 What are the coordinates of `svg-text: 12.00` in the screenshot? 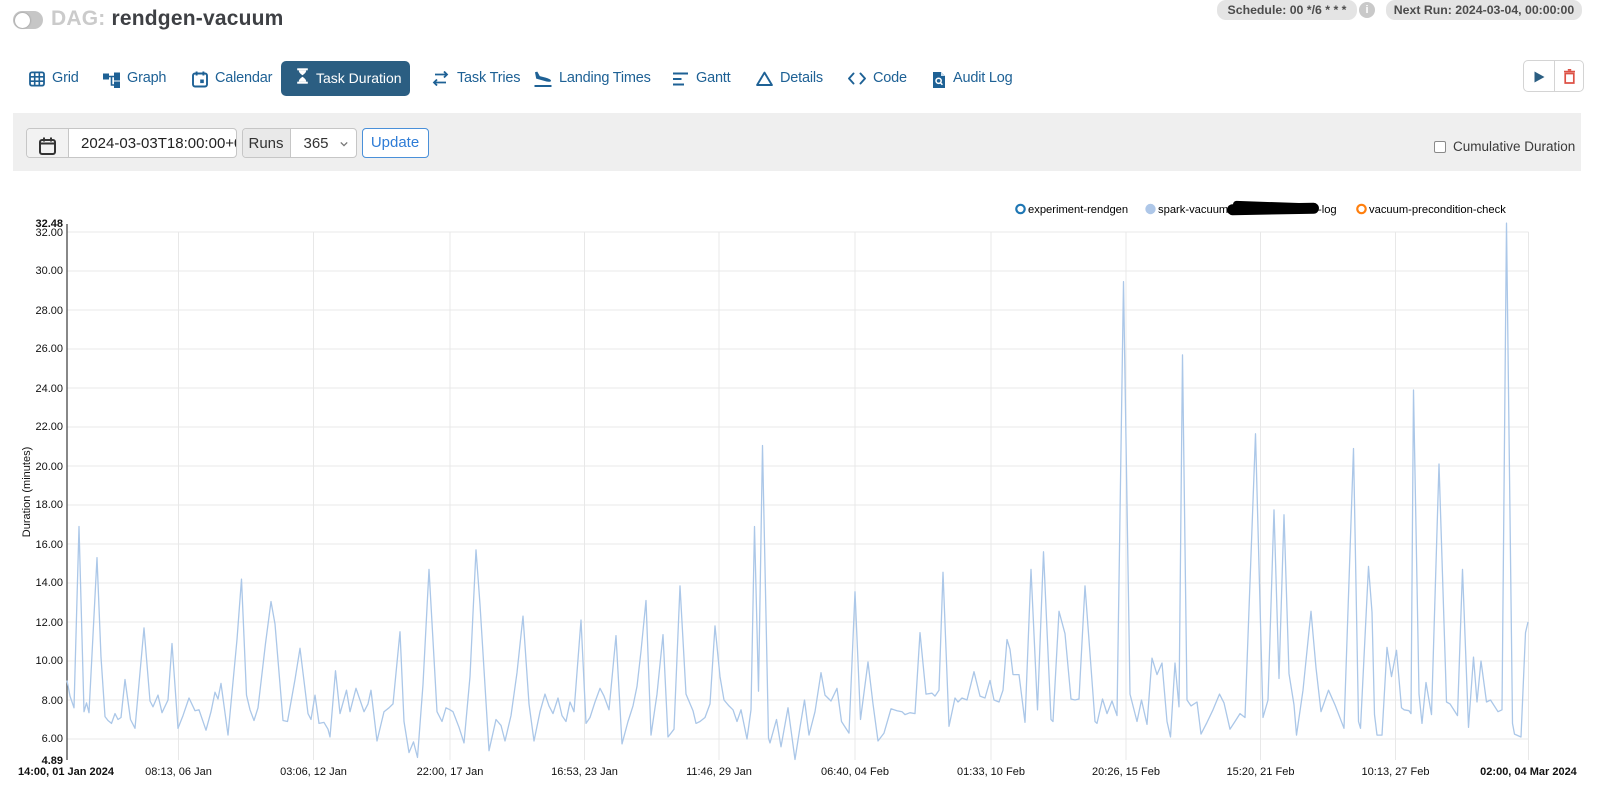 It's located at (49, 623).